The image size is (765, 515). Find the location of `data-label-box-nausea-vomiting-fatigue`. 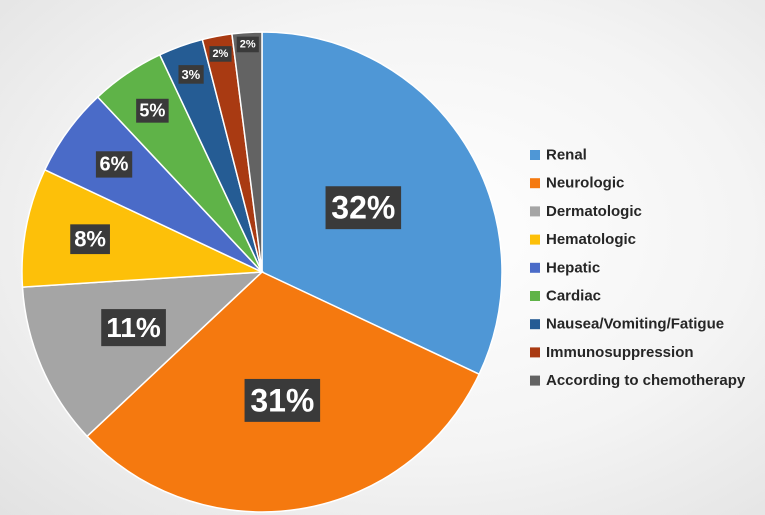

data-label-box-nausea-vomiting-fatigue is located at coordinates (191, 74).